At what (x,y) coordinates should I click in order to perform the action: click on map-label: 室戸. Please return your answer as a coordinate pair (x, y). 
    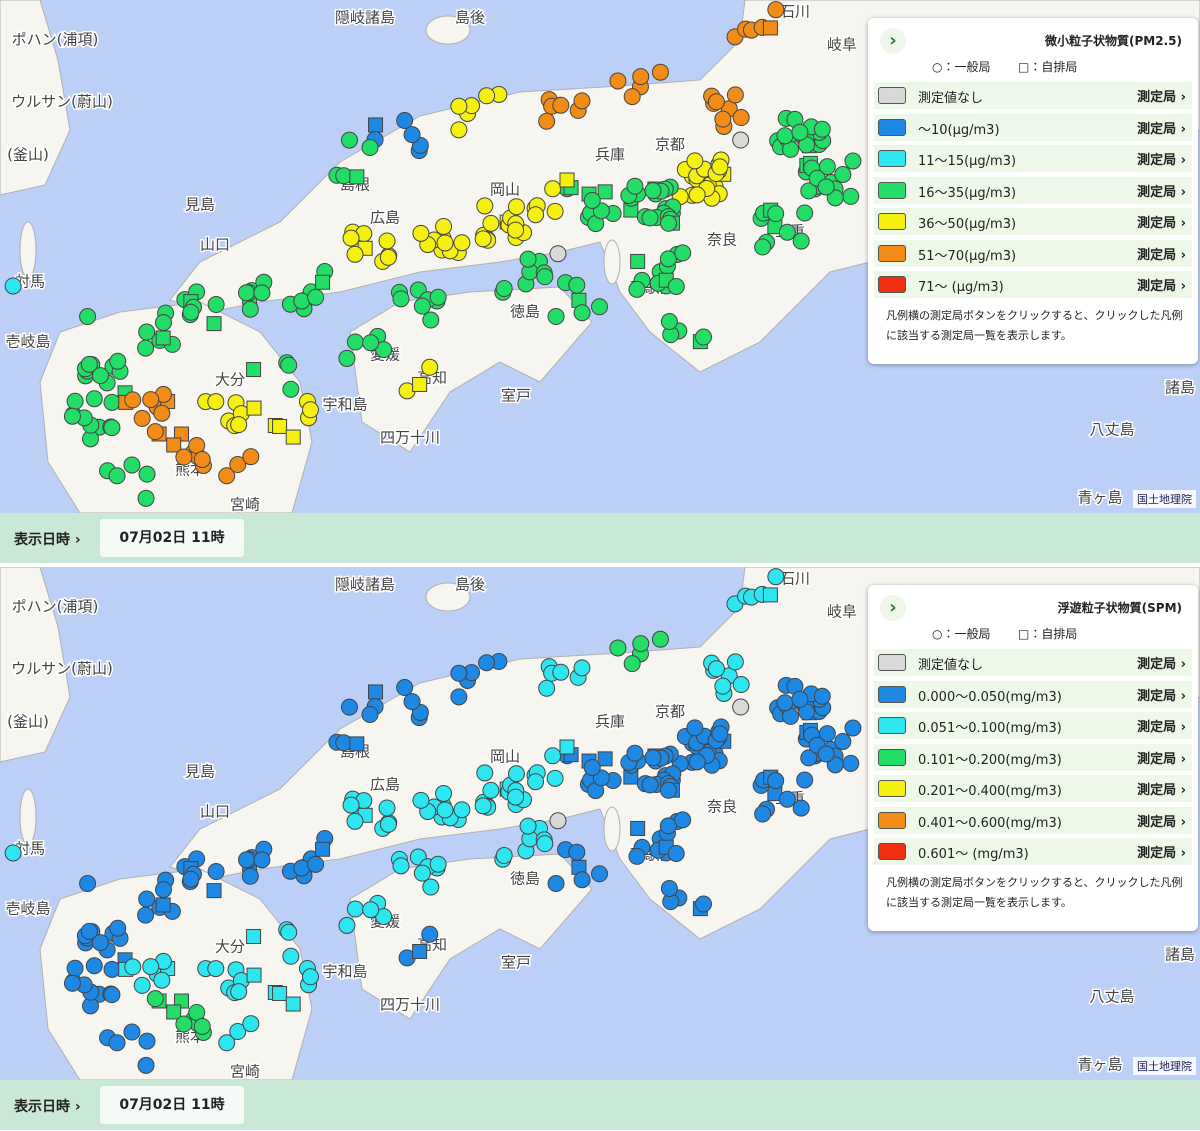
    Looking at the image, I should click on (516, 396).